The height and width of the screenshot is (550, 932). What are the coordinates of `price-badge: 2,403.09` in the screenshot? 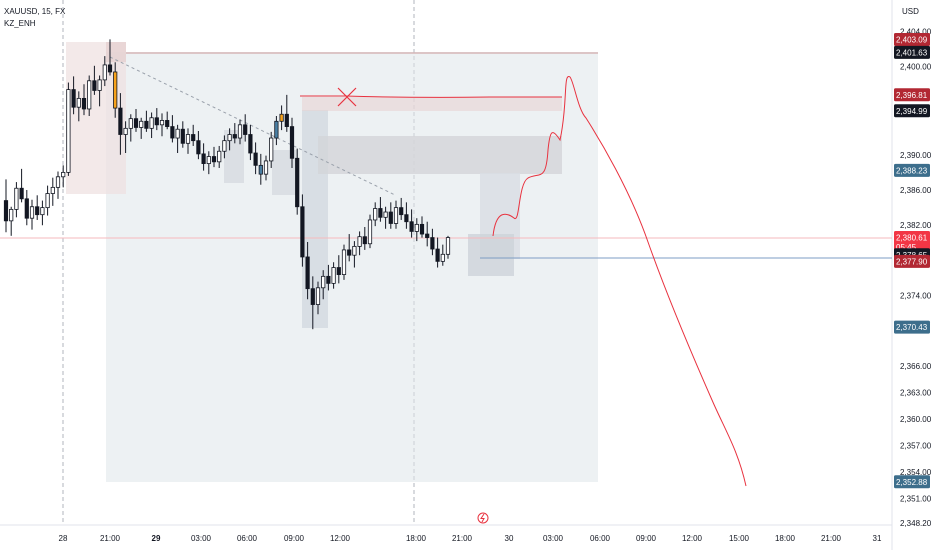 It's located at (912, 39).